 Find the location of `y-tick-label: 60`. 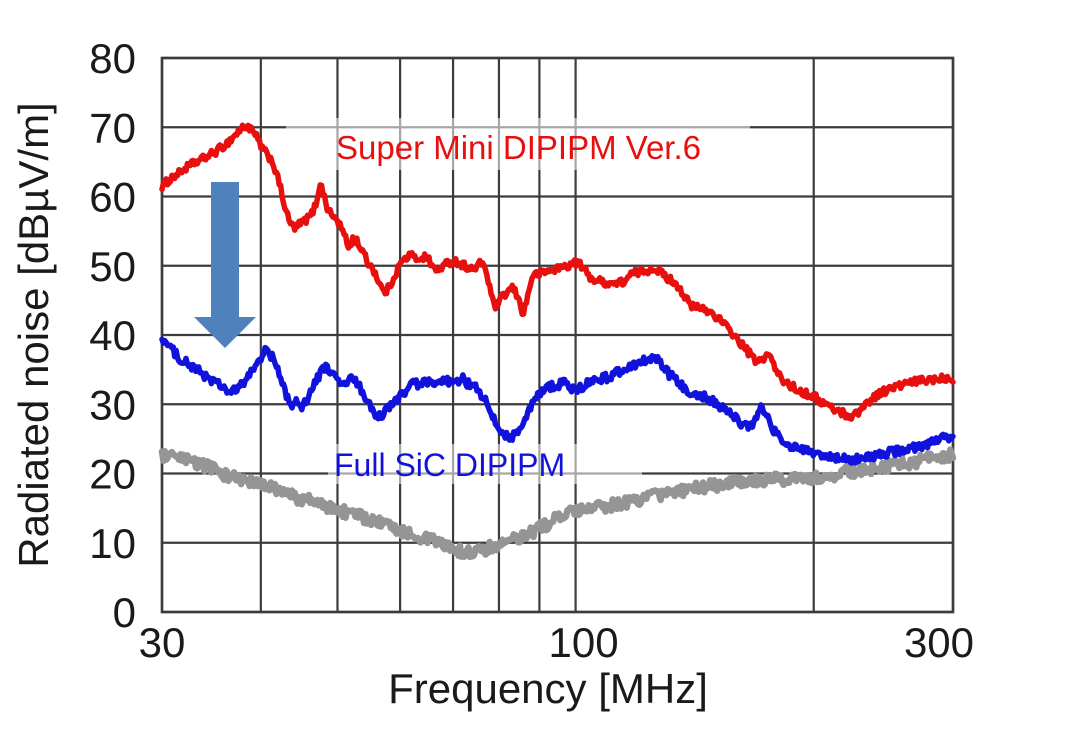

y-tick-label: 60 is located at coordinates (112, 197).